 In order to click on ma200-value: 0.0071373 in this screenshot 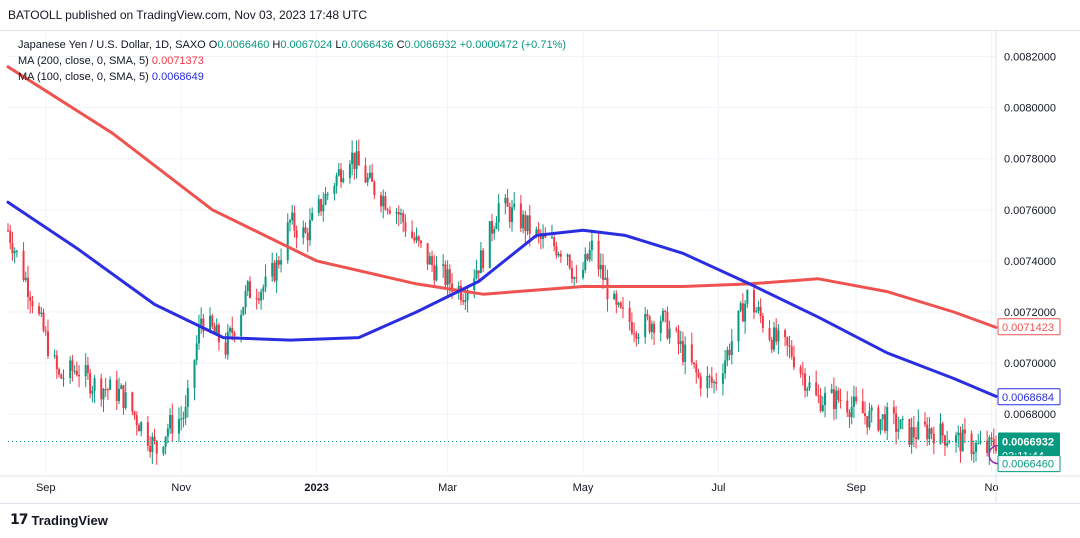, I will do `click(177, 61)`.